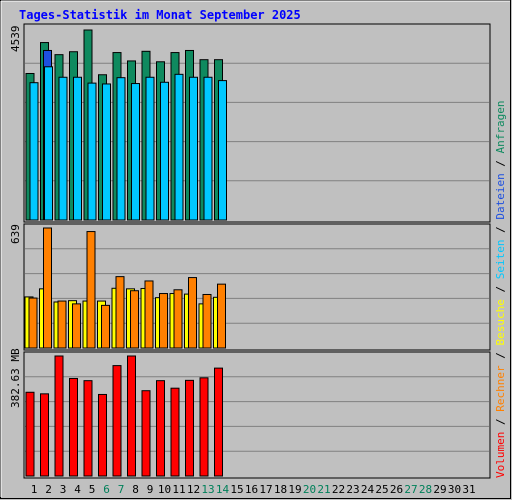 The height and width of the screenshot is (500, 512). I want to click on panel-volume-max-label: 382.63 MB, so click(15, 378).